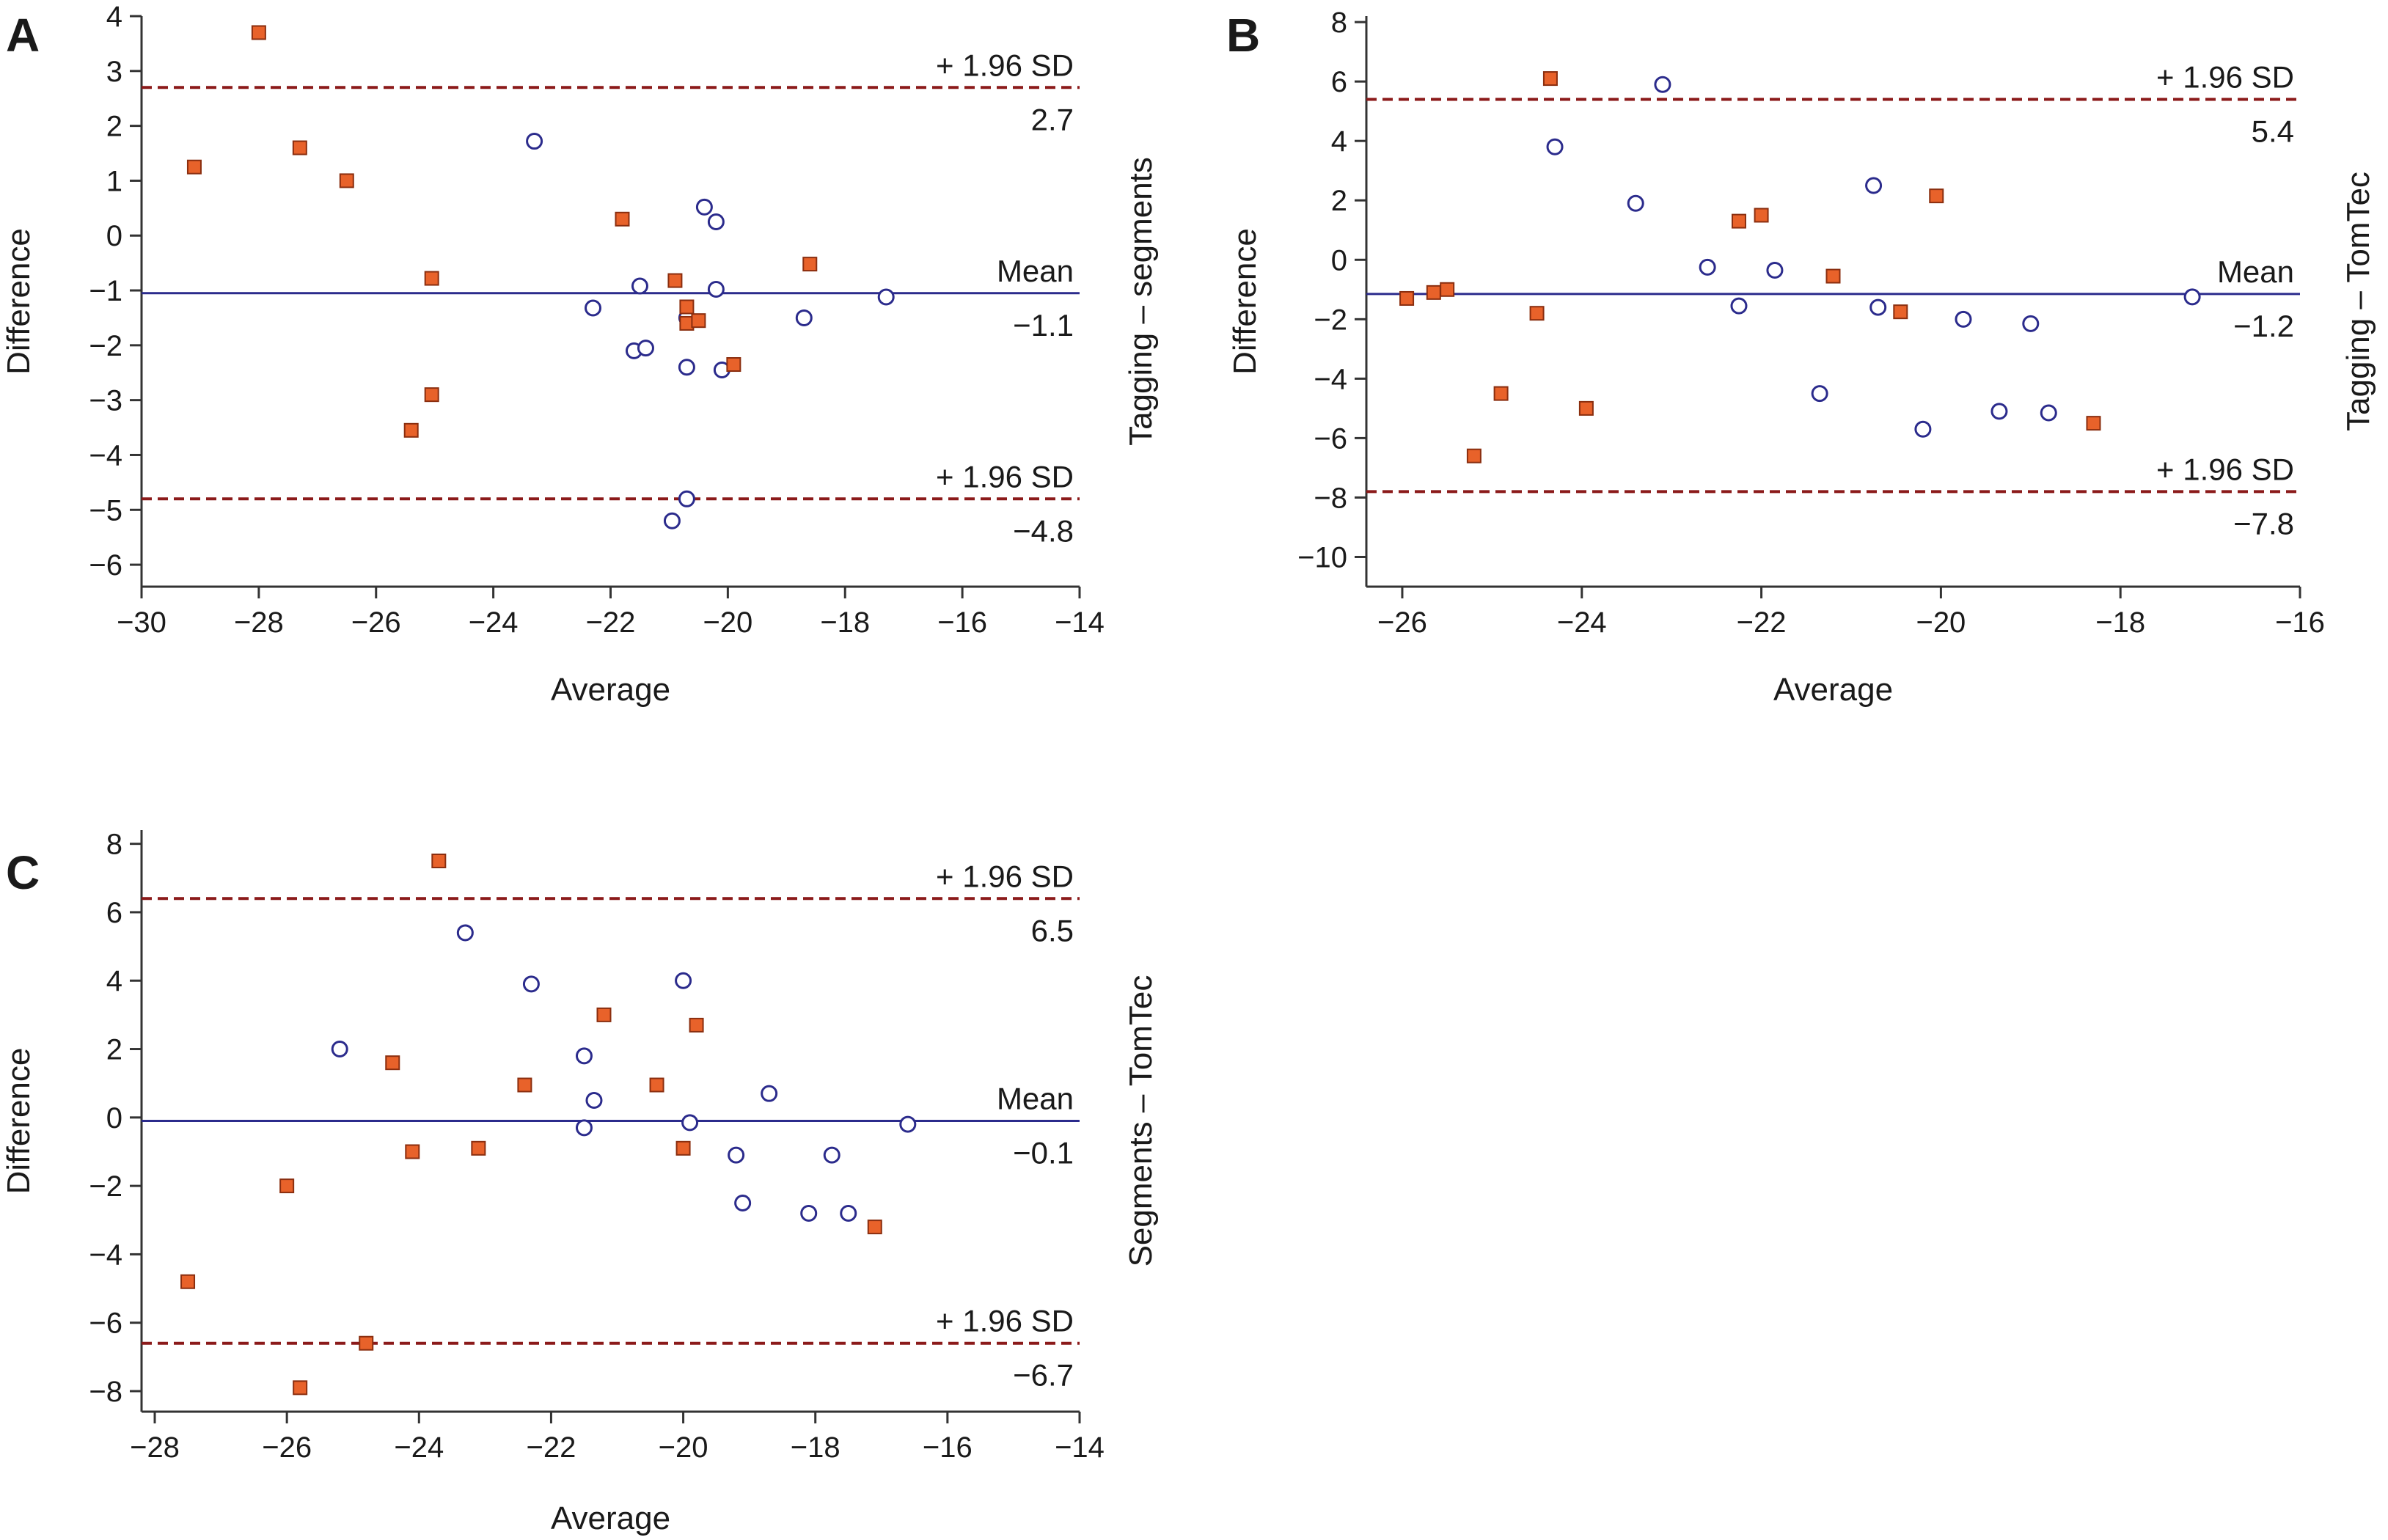 This screenshot has height=1540, width=2388. What do you see at coordinates (683, 1447) in the screenshot?
I see `x-tick-label: −20` at bounding box center [683, 1447].